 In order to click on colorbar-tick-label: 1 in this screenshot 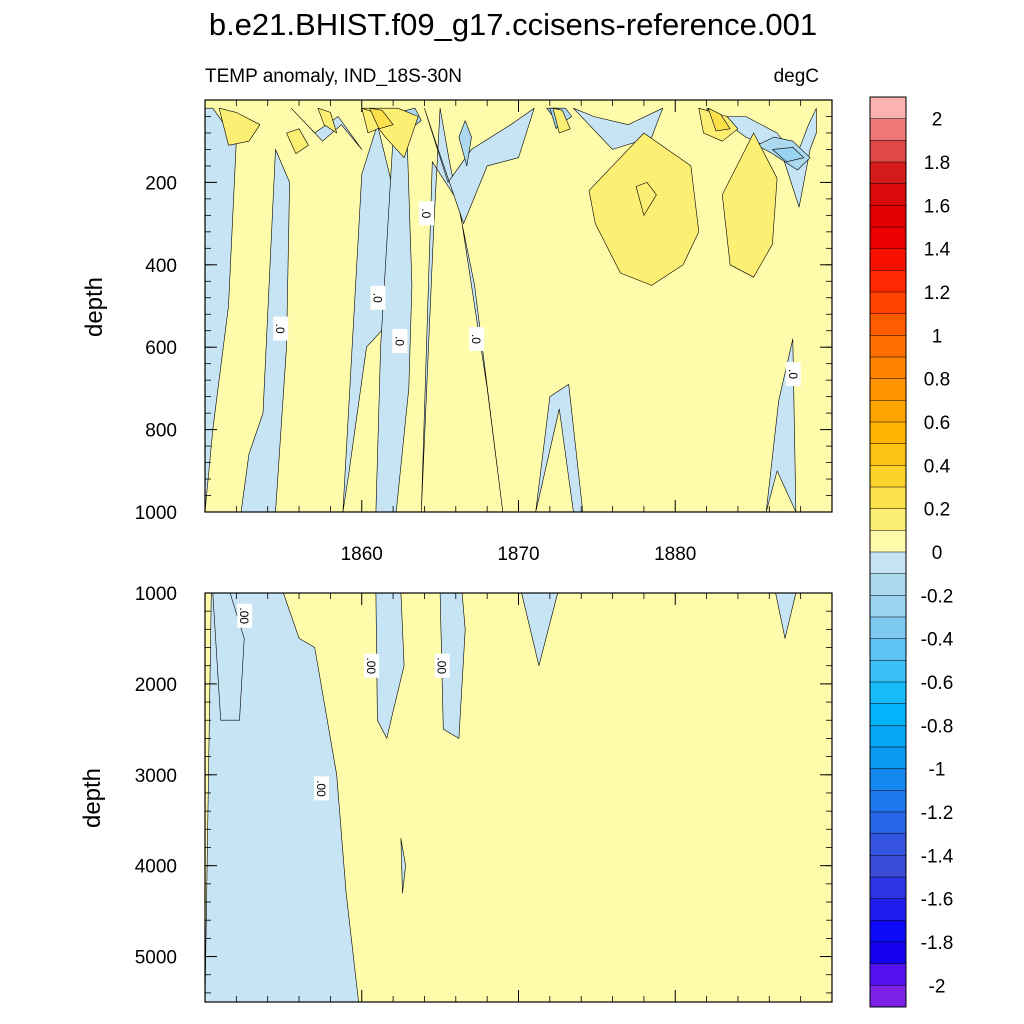, I will do `click(937, 336)`.